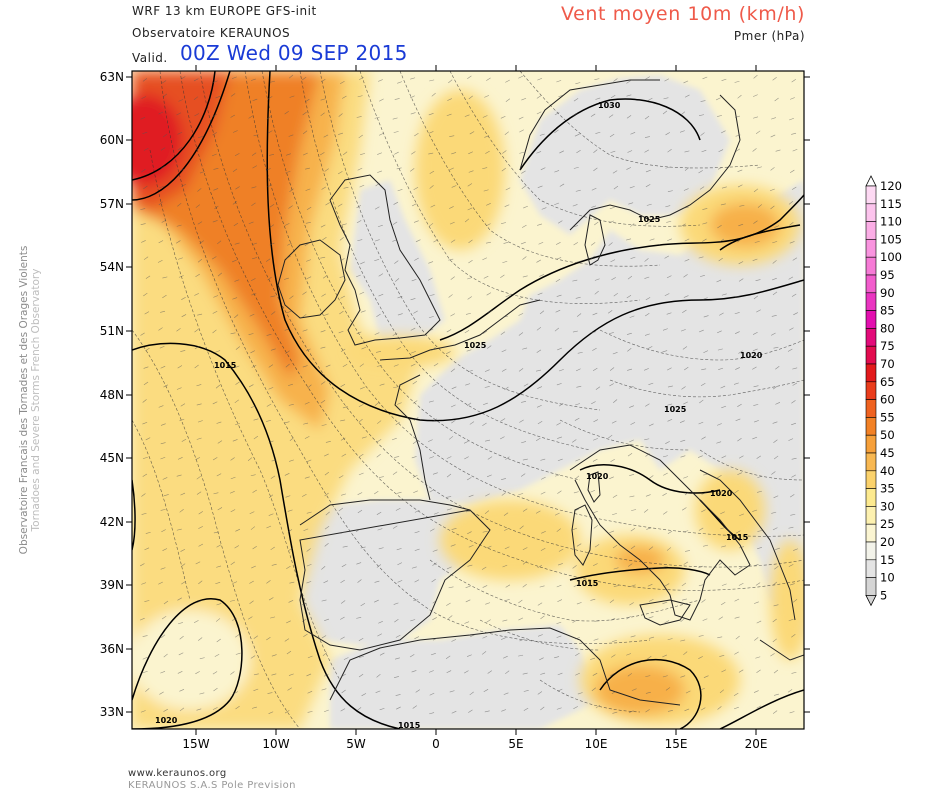  I want to click on wind-zone-adriatic, so click(730, 510).